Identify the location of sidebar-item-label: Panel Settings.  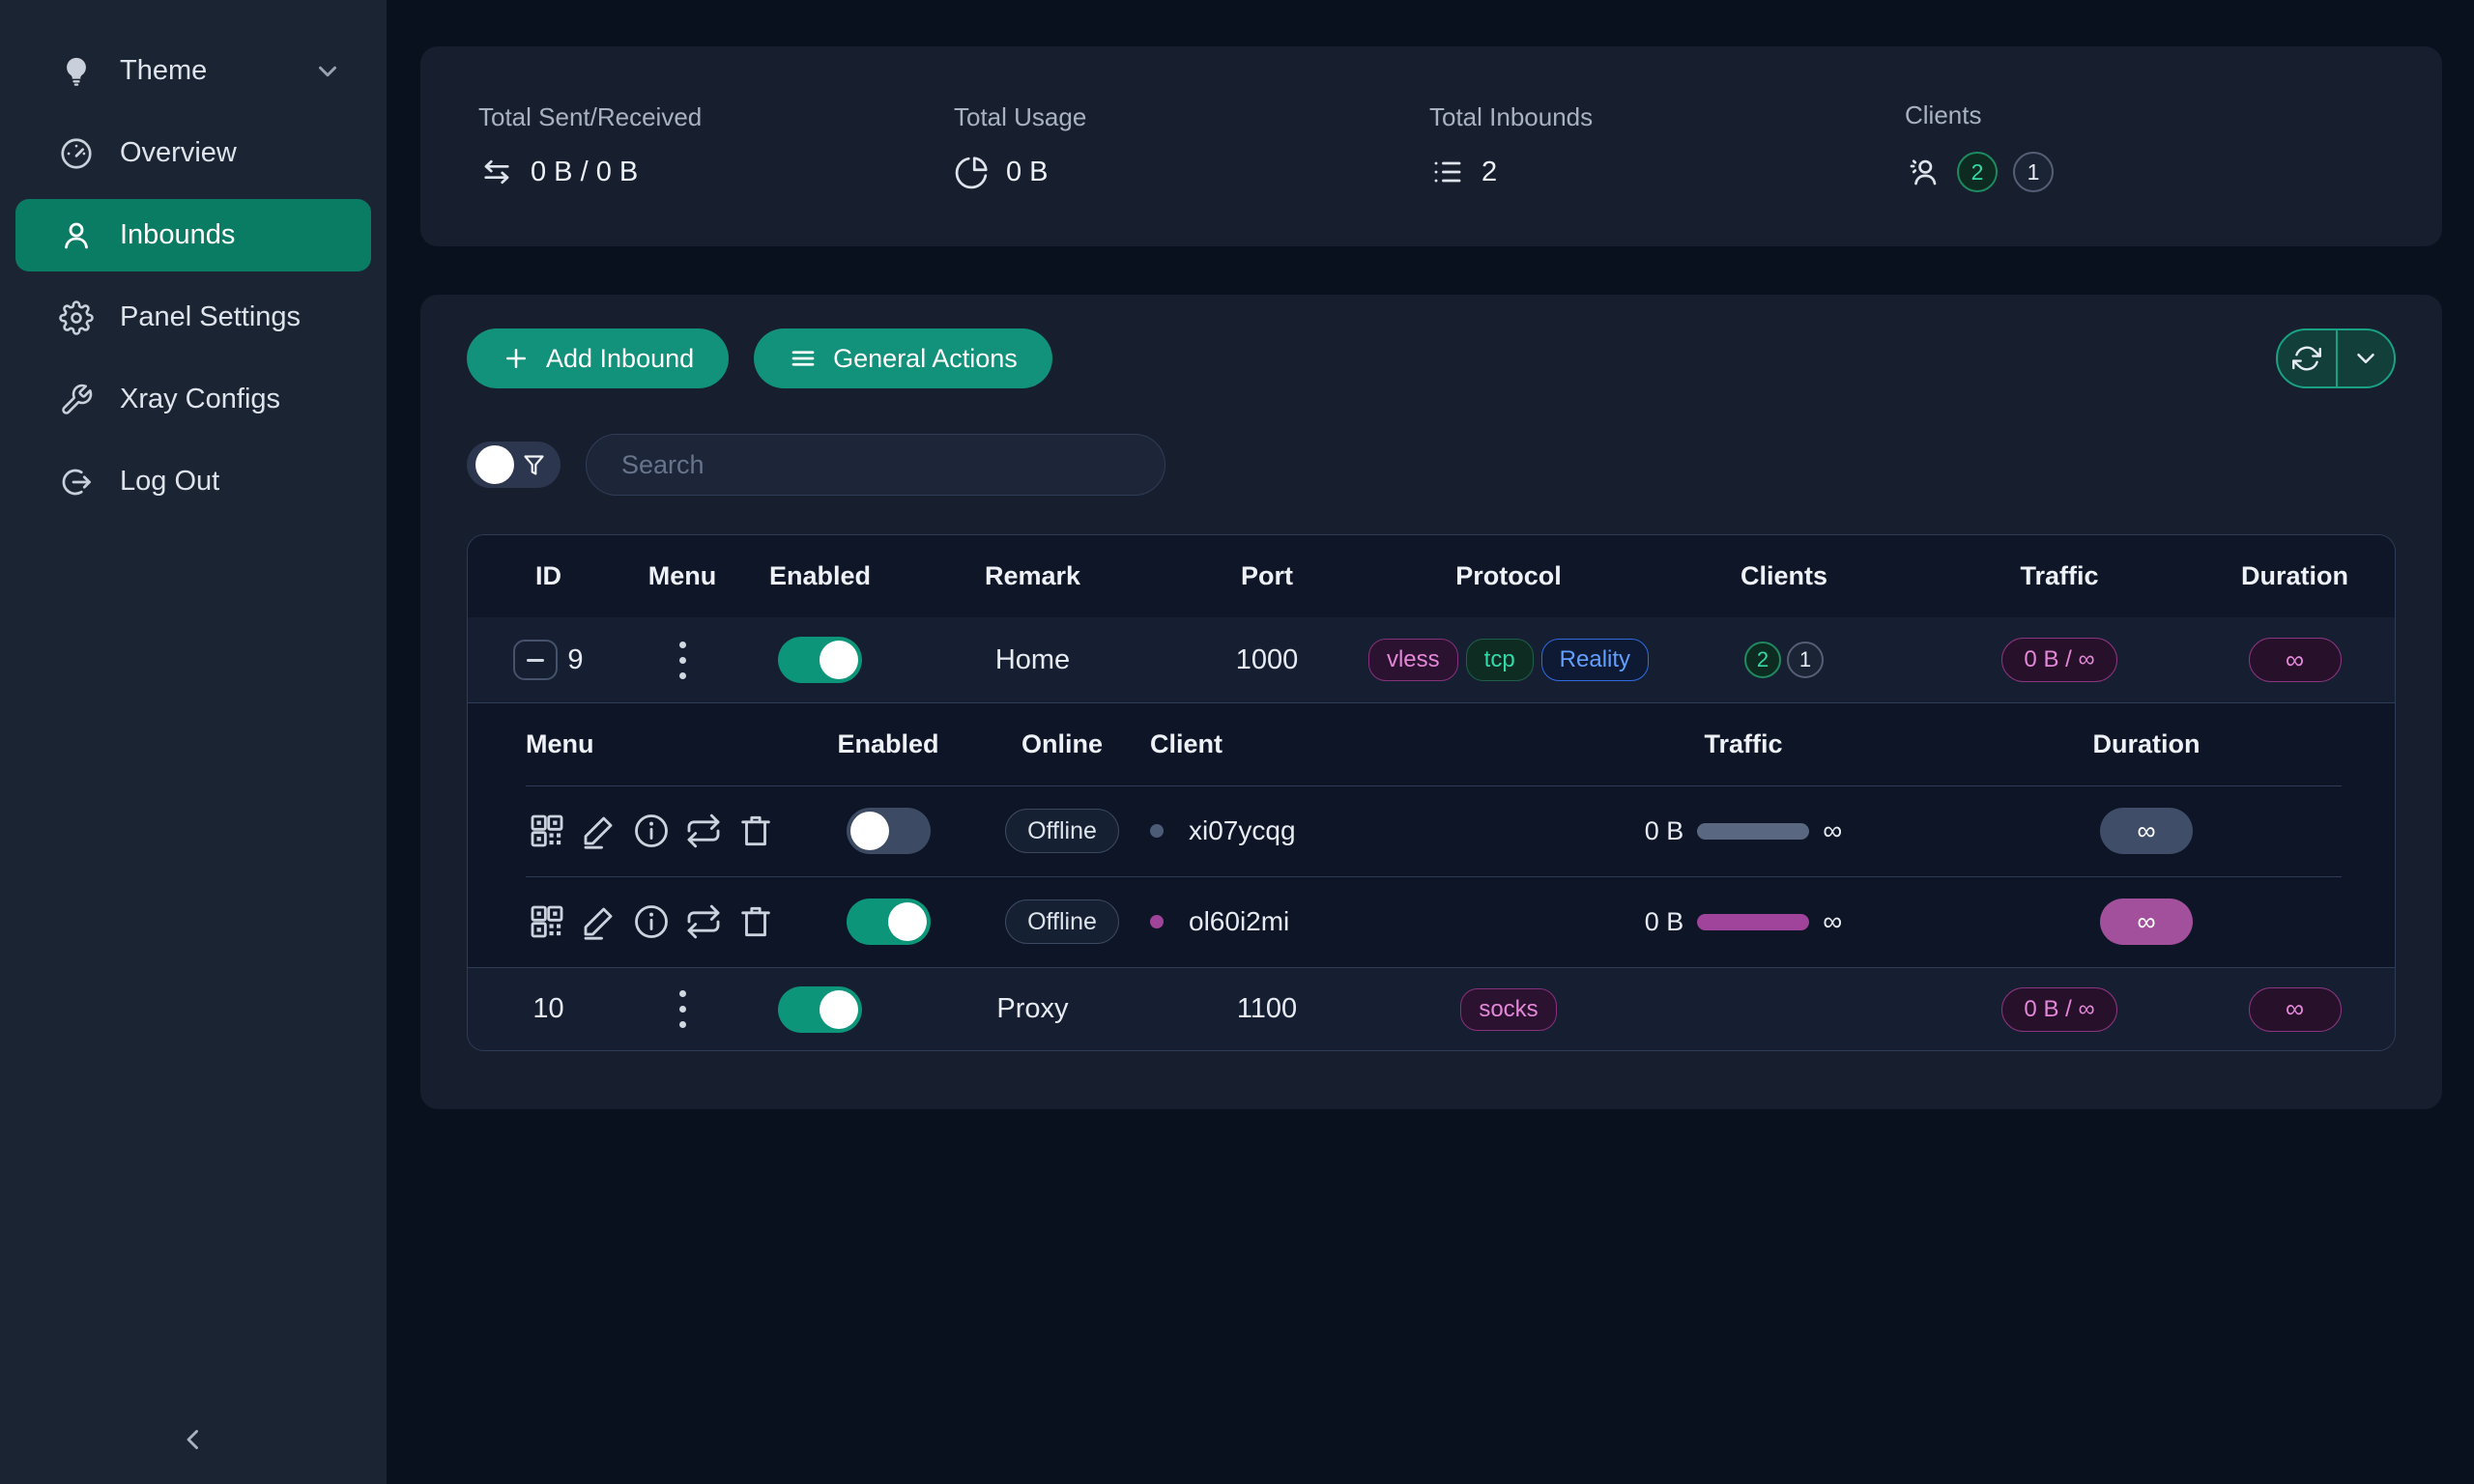
(211, 316).